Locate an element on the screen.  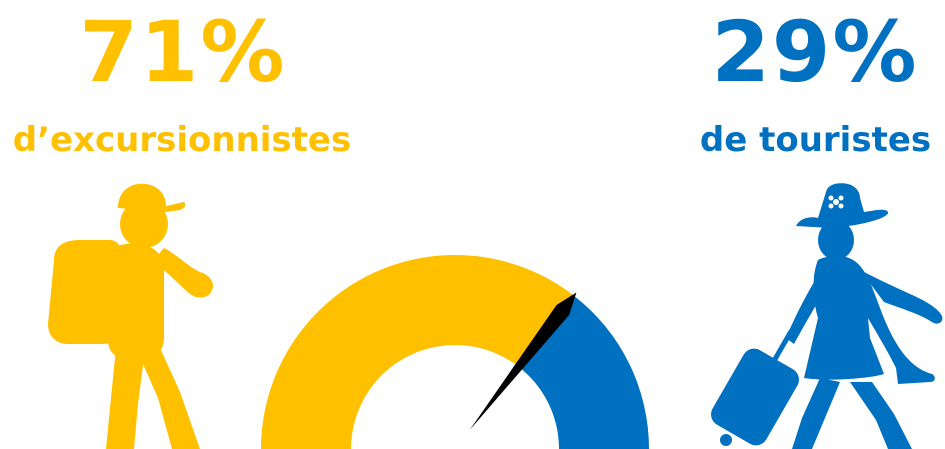
gauge-needle is located at coordinates (523, 361).